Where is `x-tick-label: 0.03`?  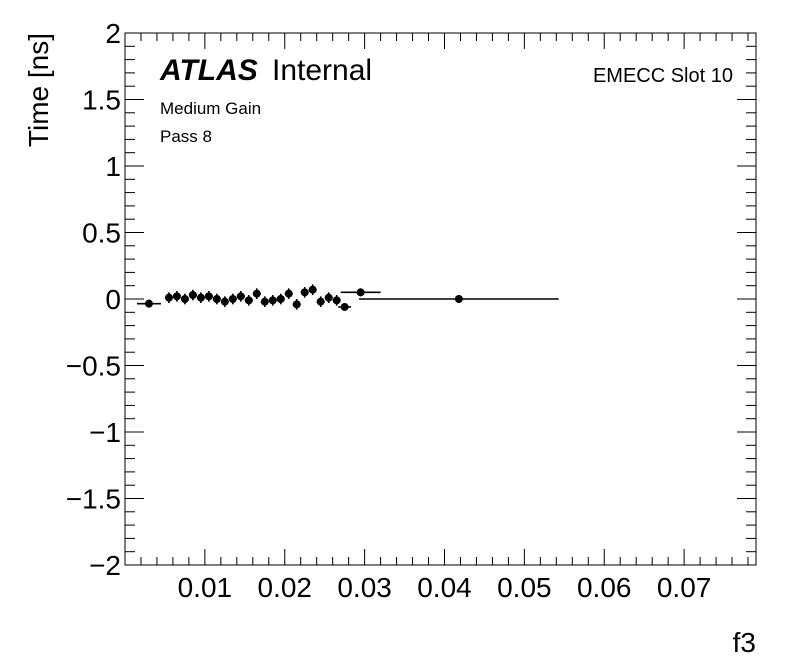
x-tick-label: 0.03 is located at coordinates (364, 587).